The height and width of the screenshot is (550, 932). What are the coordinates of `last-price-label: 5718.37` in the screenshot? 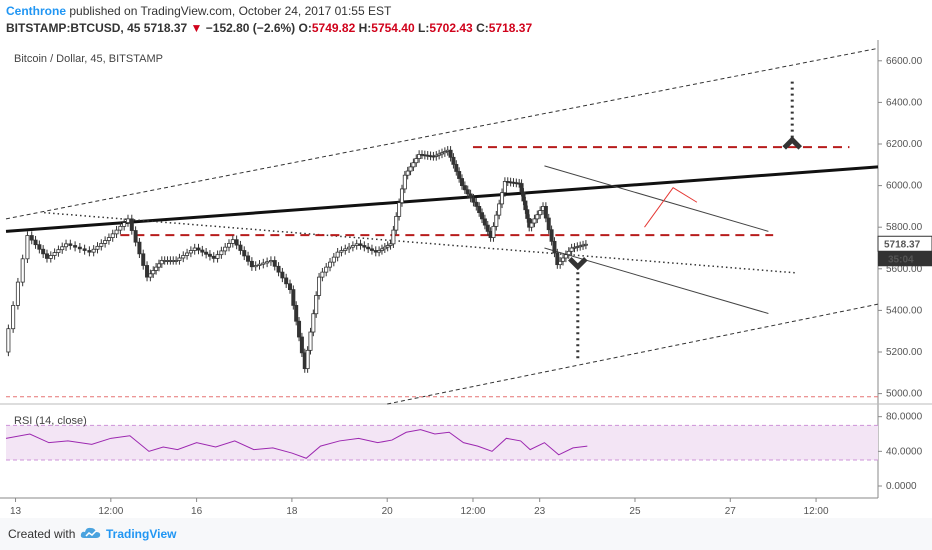 It's located at (902, 244).